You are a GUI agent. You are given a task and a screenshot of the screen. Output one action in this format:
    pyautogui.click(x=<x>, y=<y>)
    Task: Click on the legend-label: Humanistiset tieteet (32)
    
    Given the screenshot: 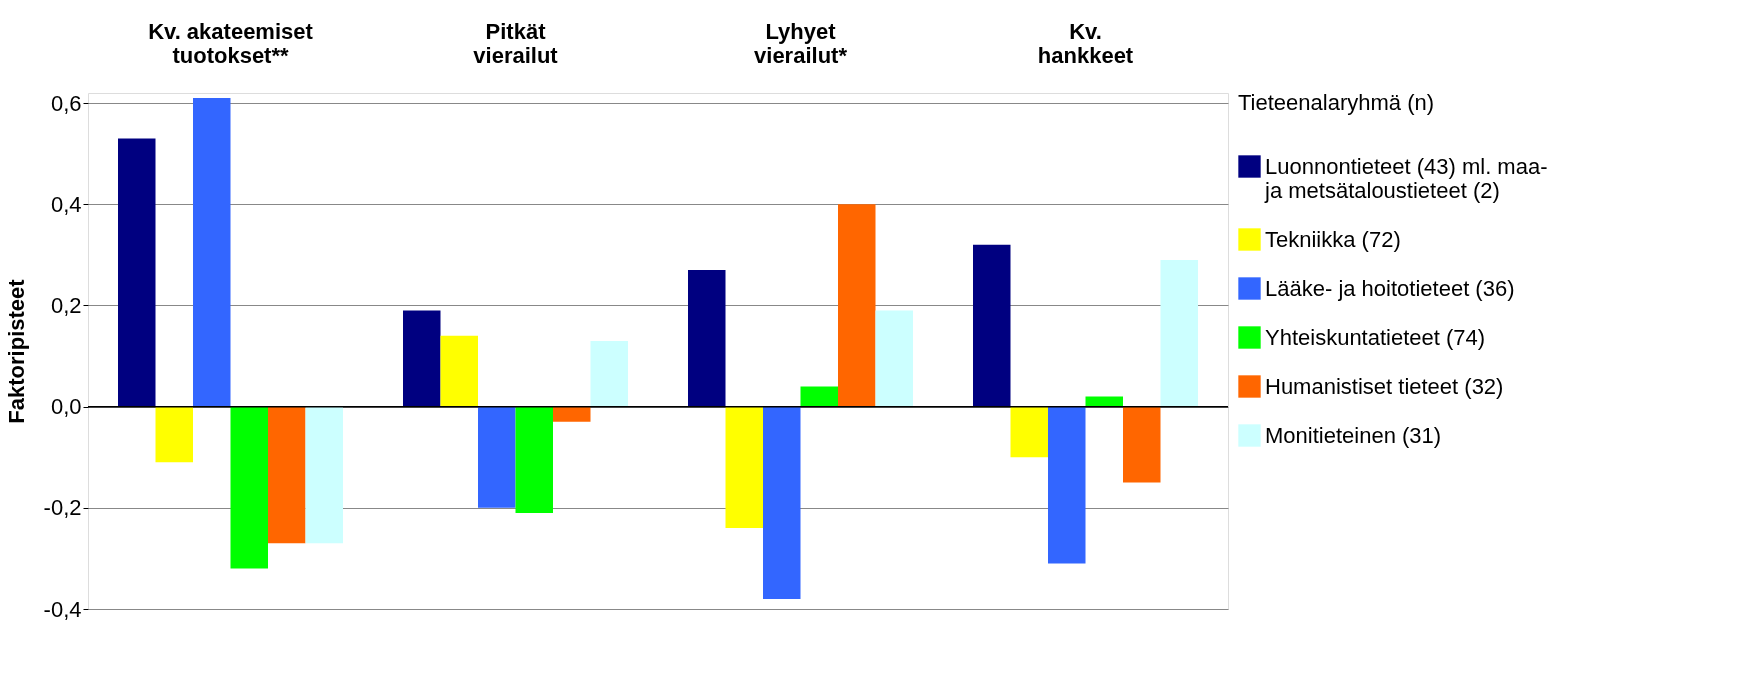 What is the action you would take?
    pyautogui.click(x=1384, y=386)
    